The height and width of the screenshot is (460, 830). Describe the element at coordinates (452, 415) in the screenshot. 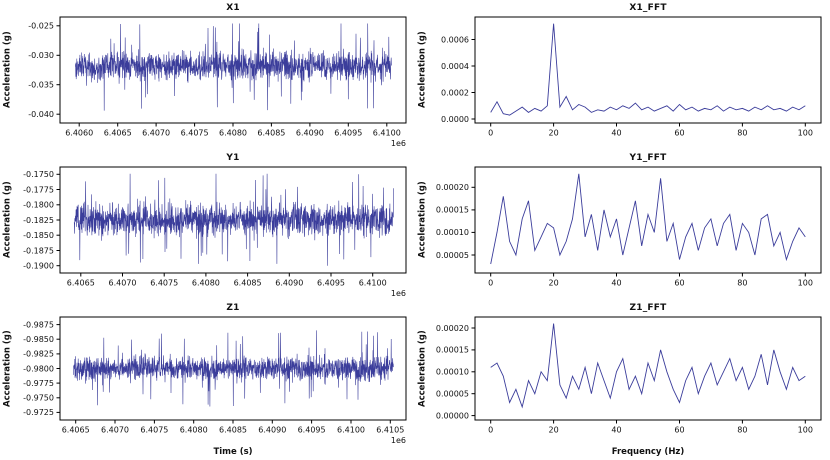

I see `svg-text: 0.00000` at that location.